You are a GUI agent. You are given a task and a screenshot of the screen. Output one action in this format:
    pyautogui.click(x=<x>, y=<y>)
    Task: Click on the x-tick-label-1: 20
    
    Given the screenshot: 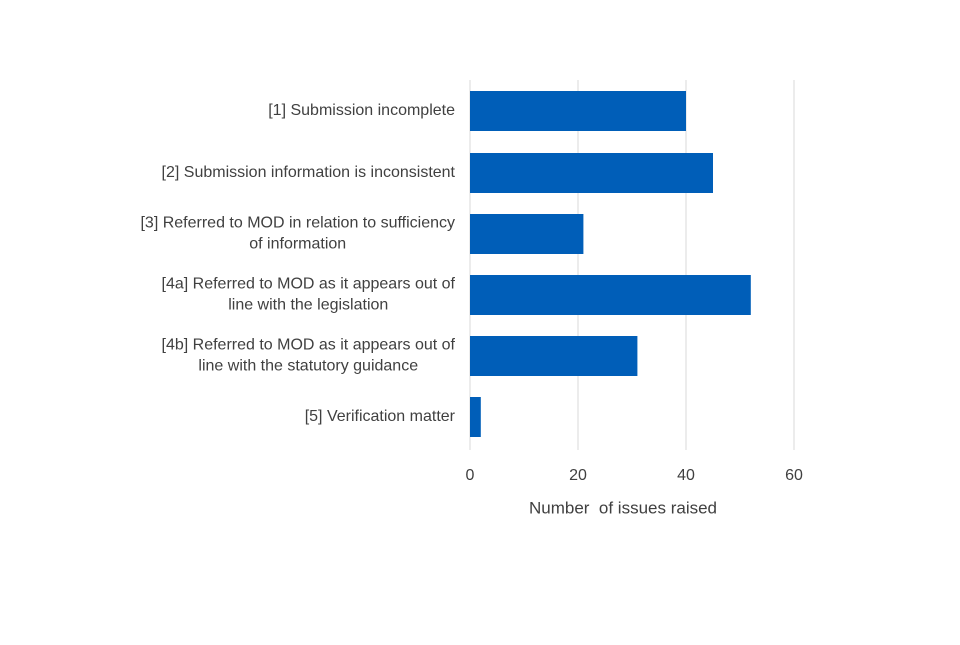 What is the action you would take?
    pyautogui.click(x=578, y=475)
    